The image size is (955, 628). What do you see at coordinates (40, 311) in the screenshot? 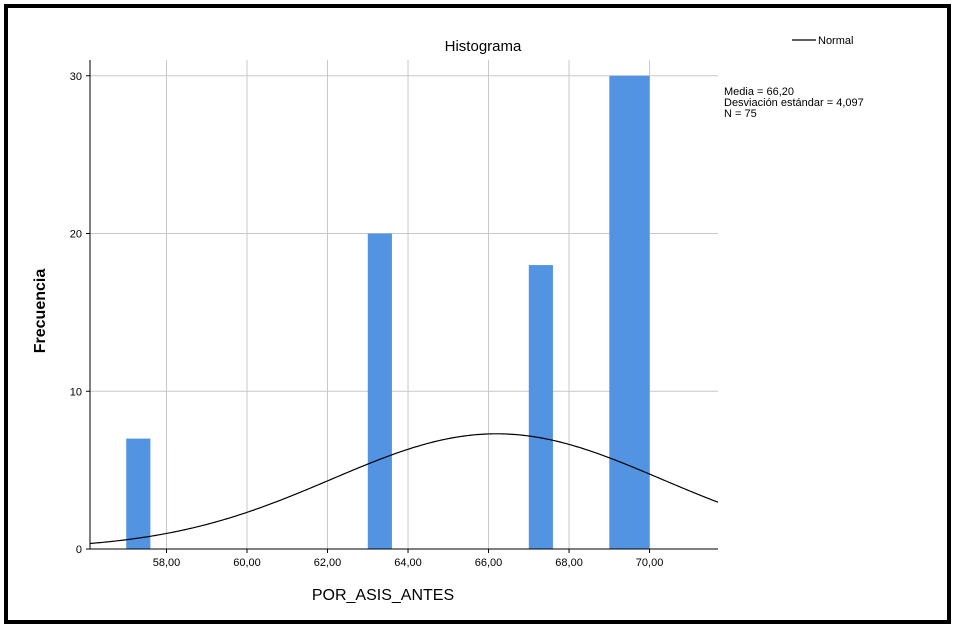
I see `y-axis-title: Frecuencia` at bounding box center [40, 311].